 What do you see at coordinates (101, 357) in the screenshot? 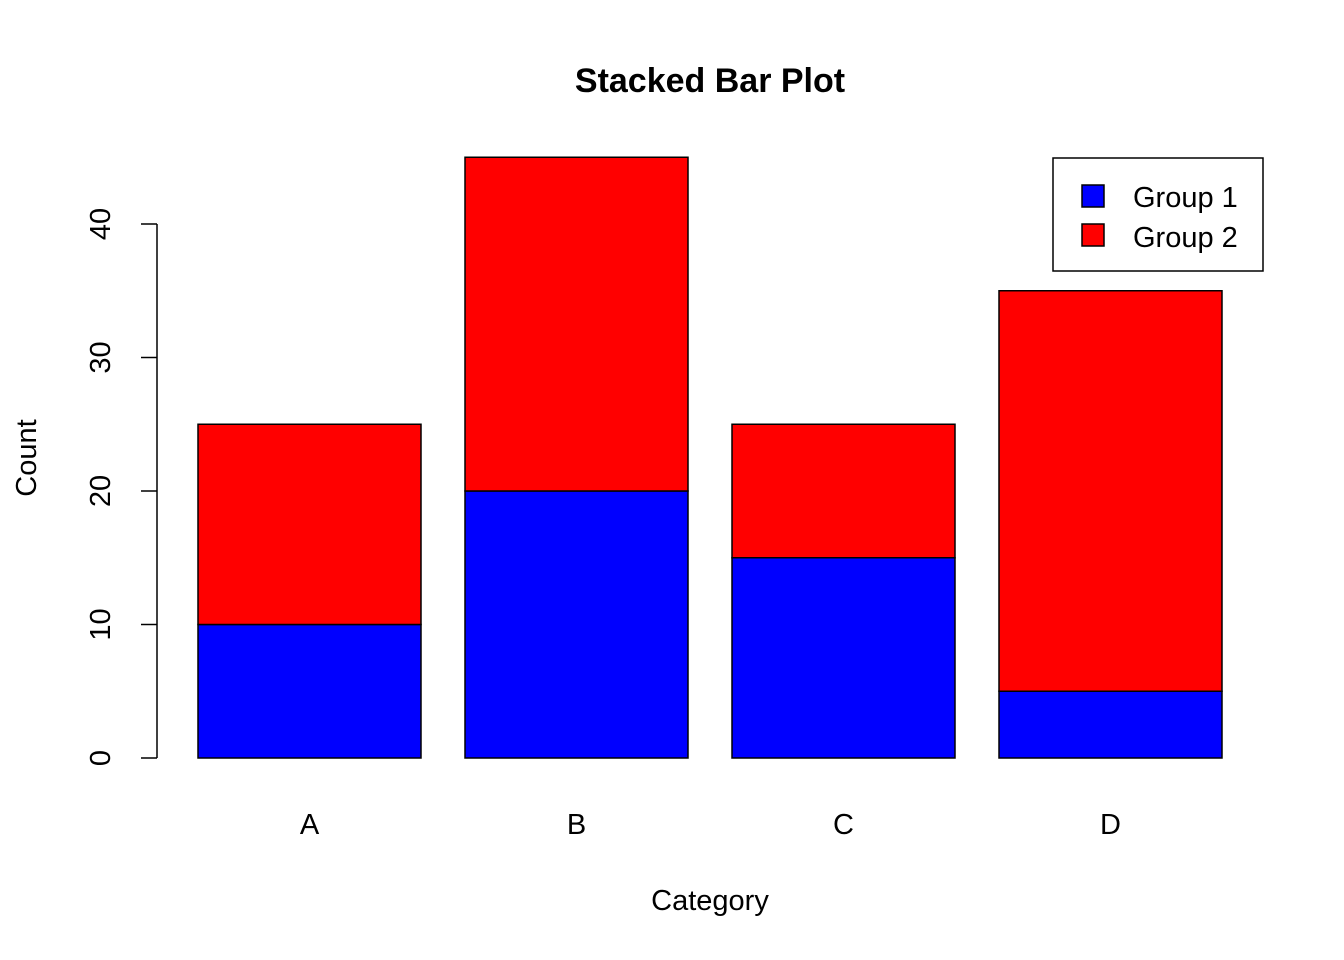
I see `y-tick-label-30: 30` at bounding box center [101, 357].